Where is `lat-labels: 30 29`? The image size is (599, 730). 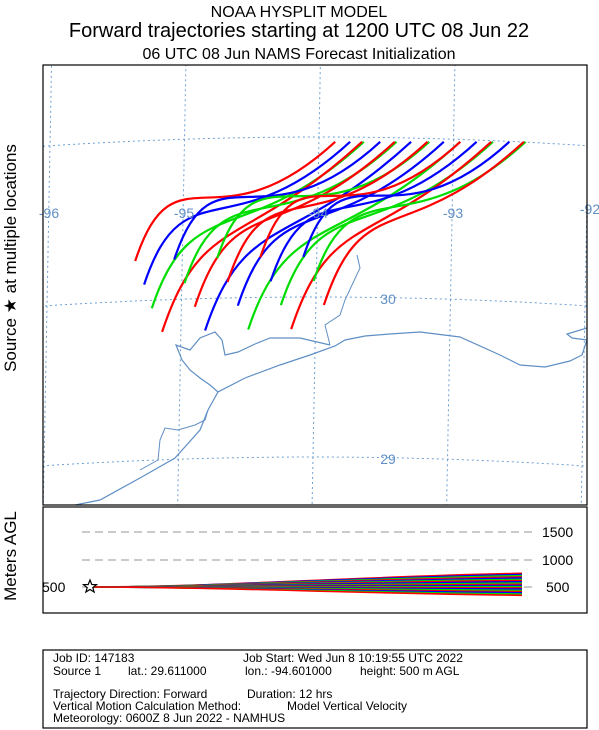 lat-labels: 30 29 is located at coordinates (388, 379).